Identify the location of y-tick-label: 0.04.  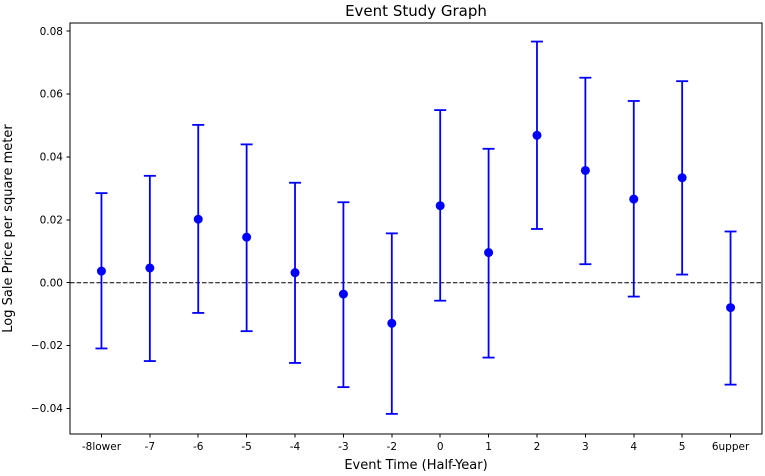
(52, 158).